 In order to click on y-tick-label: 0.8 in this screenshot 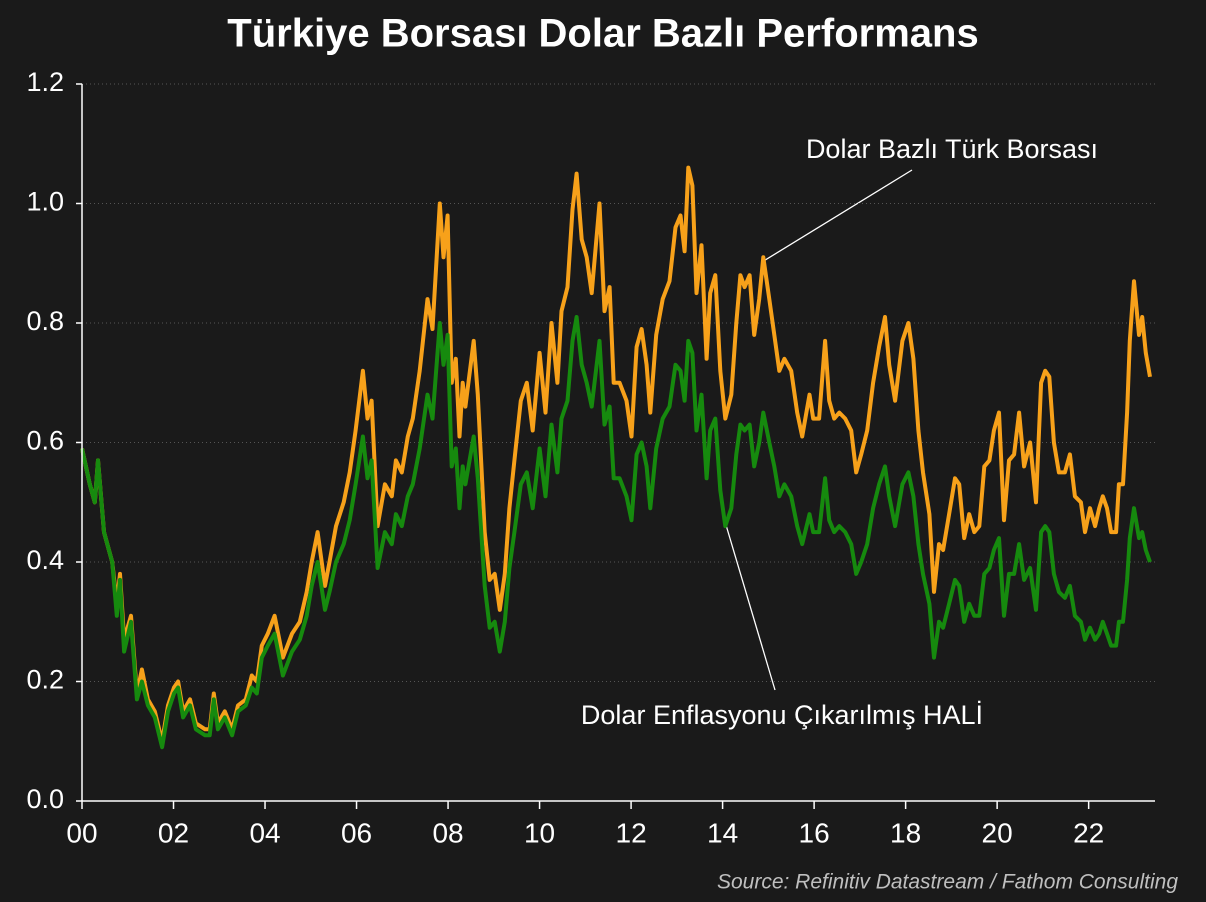, I will do `click(45, 321)`.